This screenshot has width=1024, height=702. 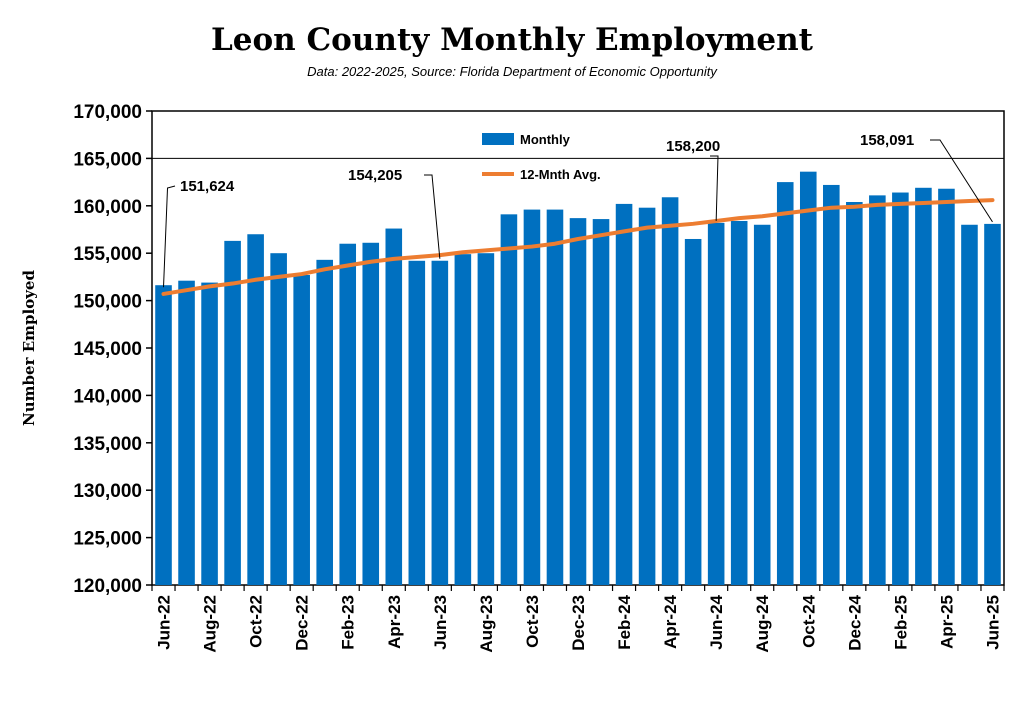 What do you see at coordinates (498, 139) in the screenshot?
I see `legend-swatch-monthly` at bounding box center [498, 139].